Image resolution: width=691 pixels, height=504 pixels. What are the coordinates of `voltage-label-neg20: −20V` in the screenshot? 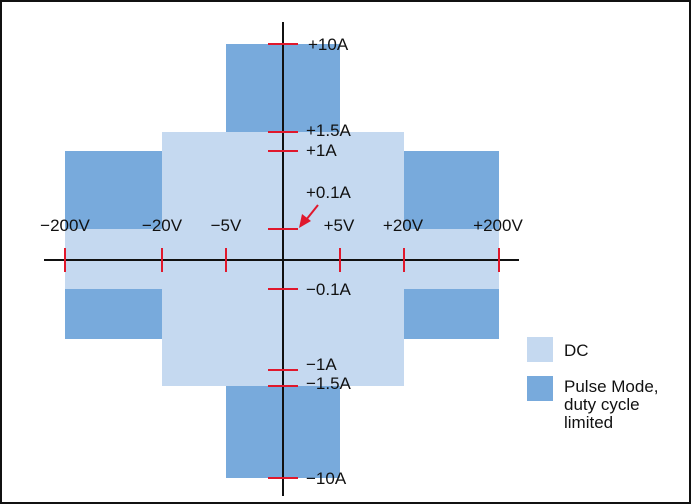 It's located at (162, 225).